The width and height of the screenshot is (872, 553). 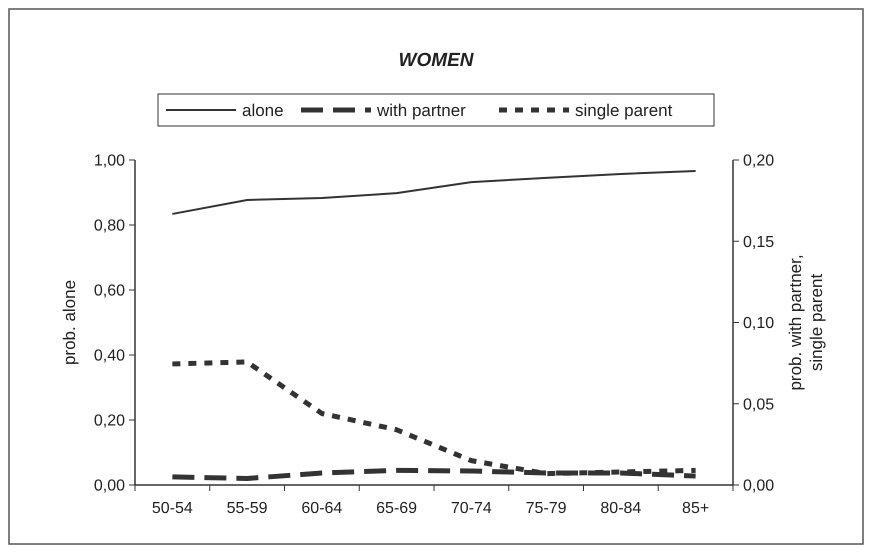 What do you see at coordinates (758, 486) in the screenshot?
I see `y2-tick-label: 0,00` at bounding box center [758, 486].